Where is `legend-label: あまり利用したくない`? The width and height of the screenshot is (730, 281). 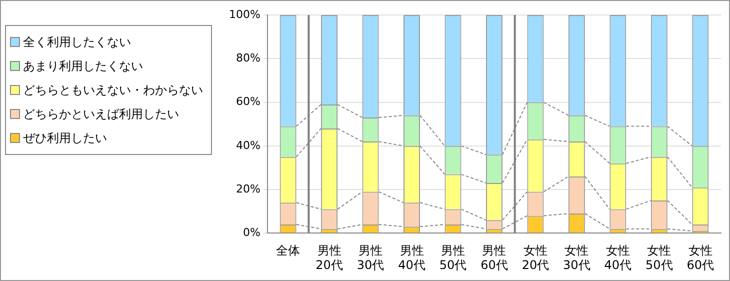
legend-label: あまり利用したくない is located at coordinates (83, 66).